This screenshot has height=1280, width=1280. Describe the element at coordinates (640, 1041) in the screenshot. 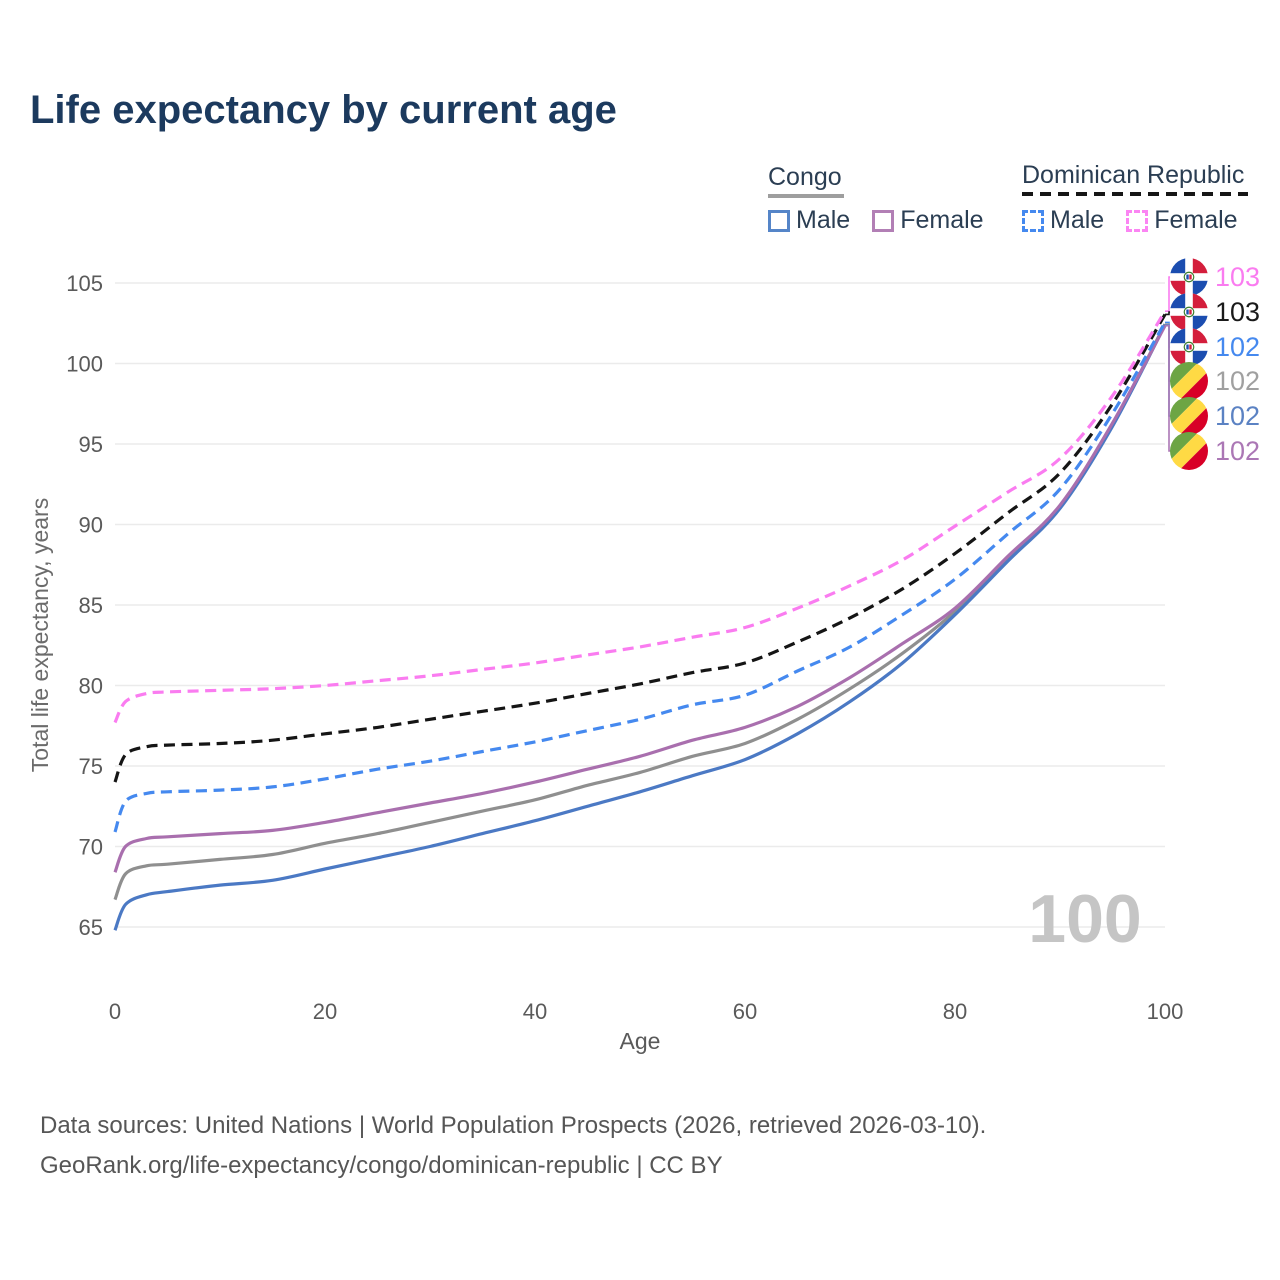

I see `svg-text: Age` at that location.